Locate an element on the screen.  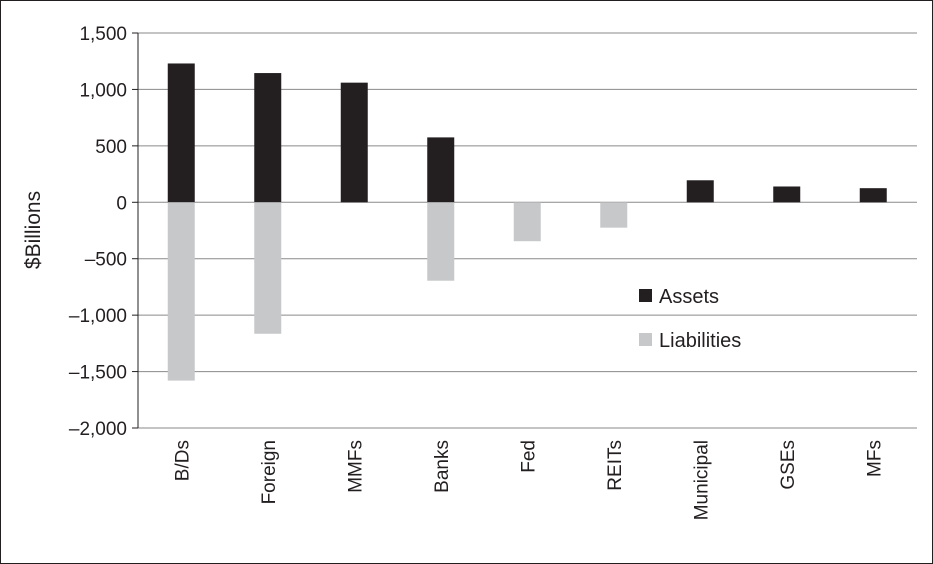
bar-liabilities-foreign is located at coordinates (268, 268).